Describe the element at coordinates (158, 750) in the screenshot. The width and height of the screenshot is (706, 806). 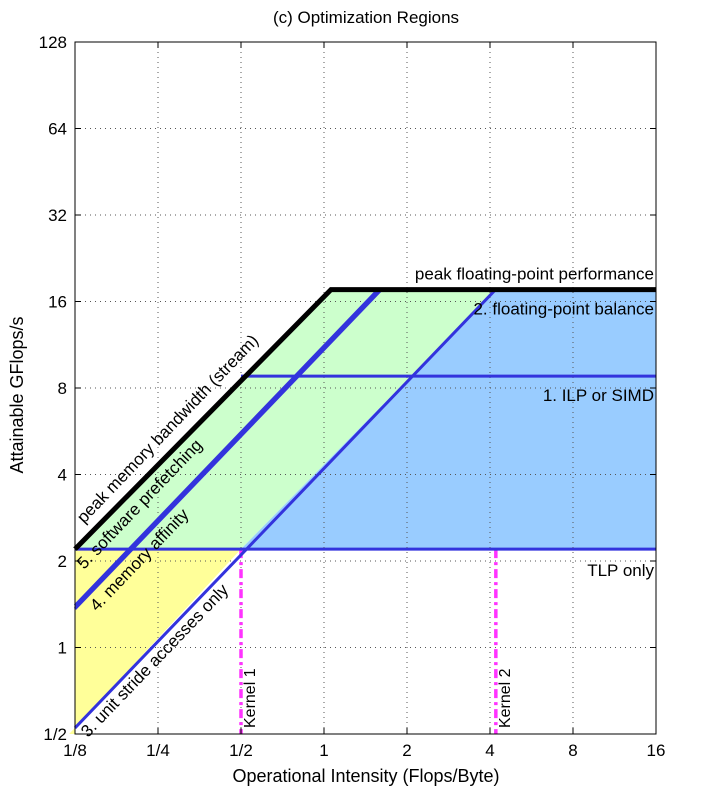
I see `x-tick-label: 1/4` at that location.